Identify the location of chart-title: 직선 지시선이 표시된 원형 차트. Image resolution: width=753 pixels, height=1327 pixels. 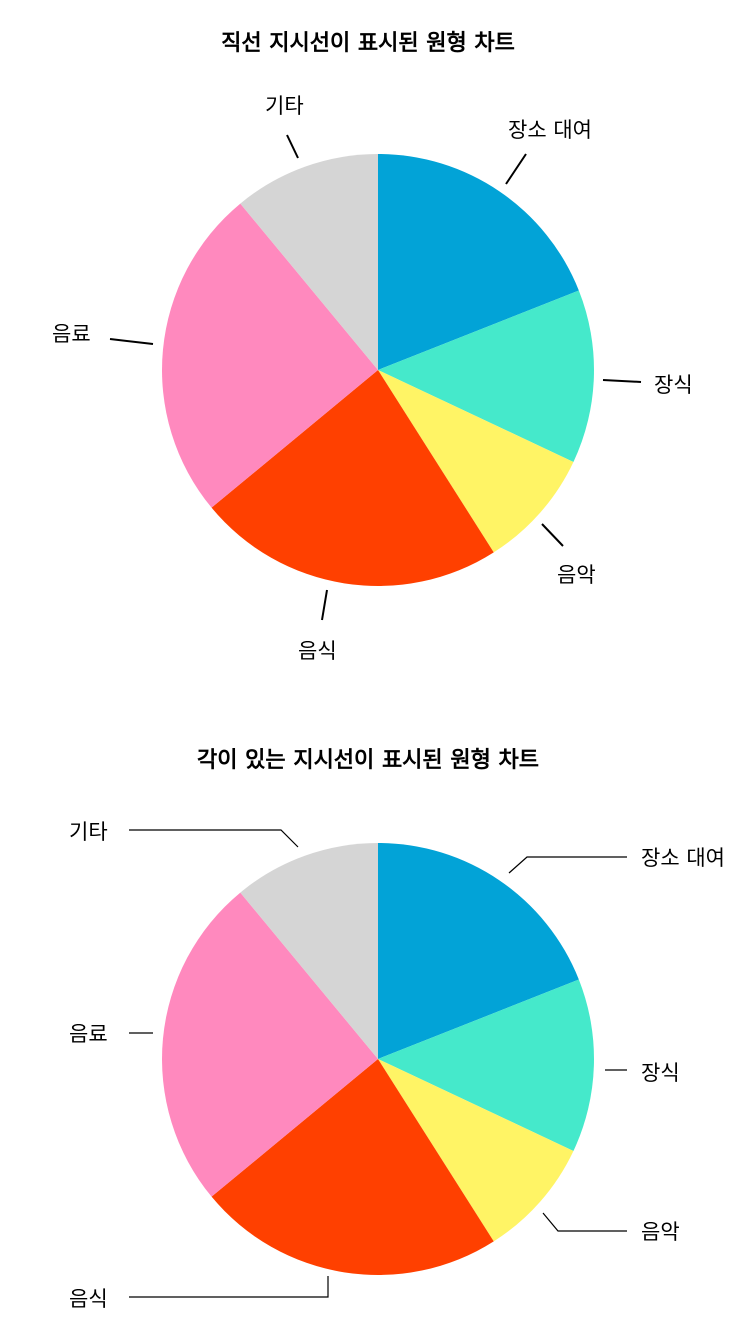
(368, 43).